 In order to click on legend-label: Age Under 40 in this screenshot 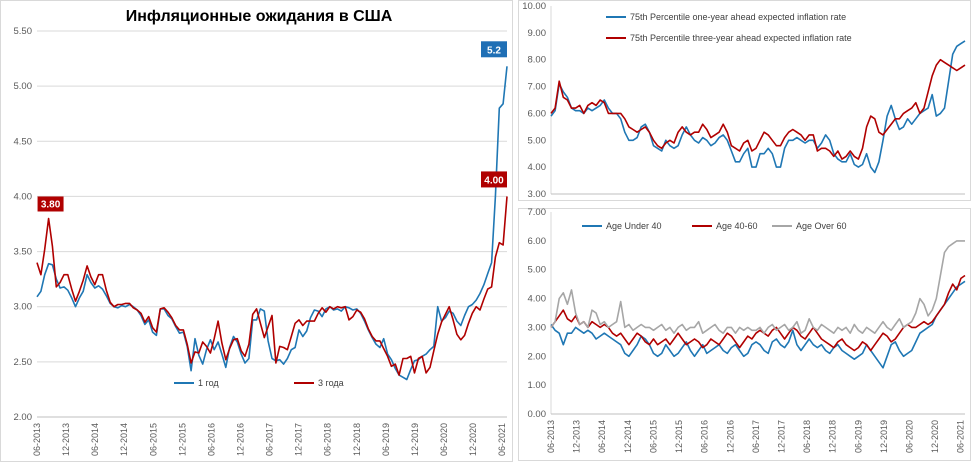, I will do `click(634, 226)`.